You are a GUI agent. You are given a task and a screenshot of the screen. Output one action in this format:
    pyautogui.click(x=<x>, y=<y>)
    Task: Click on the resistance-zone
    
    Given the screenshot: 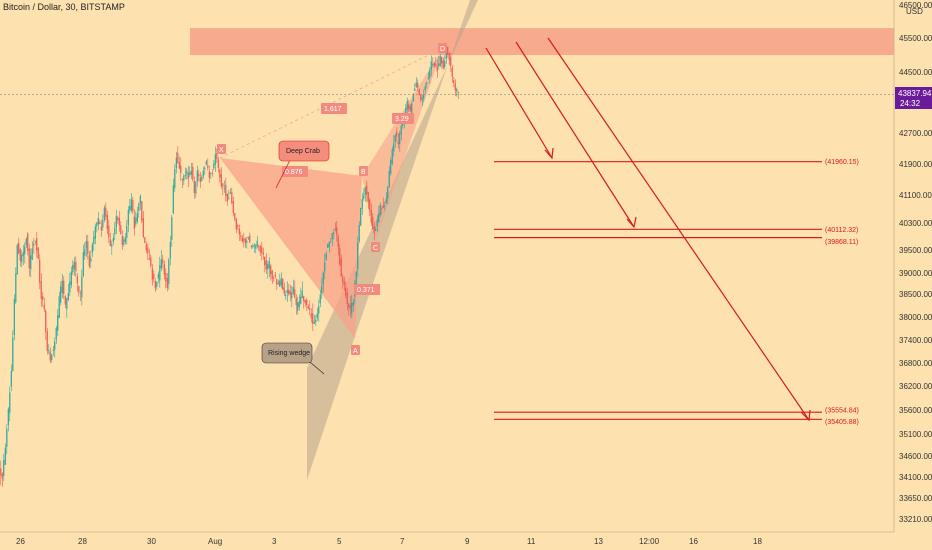 What is the action you would take?
    pyautogui.click(x=542, y=41)
    